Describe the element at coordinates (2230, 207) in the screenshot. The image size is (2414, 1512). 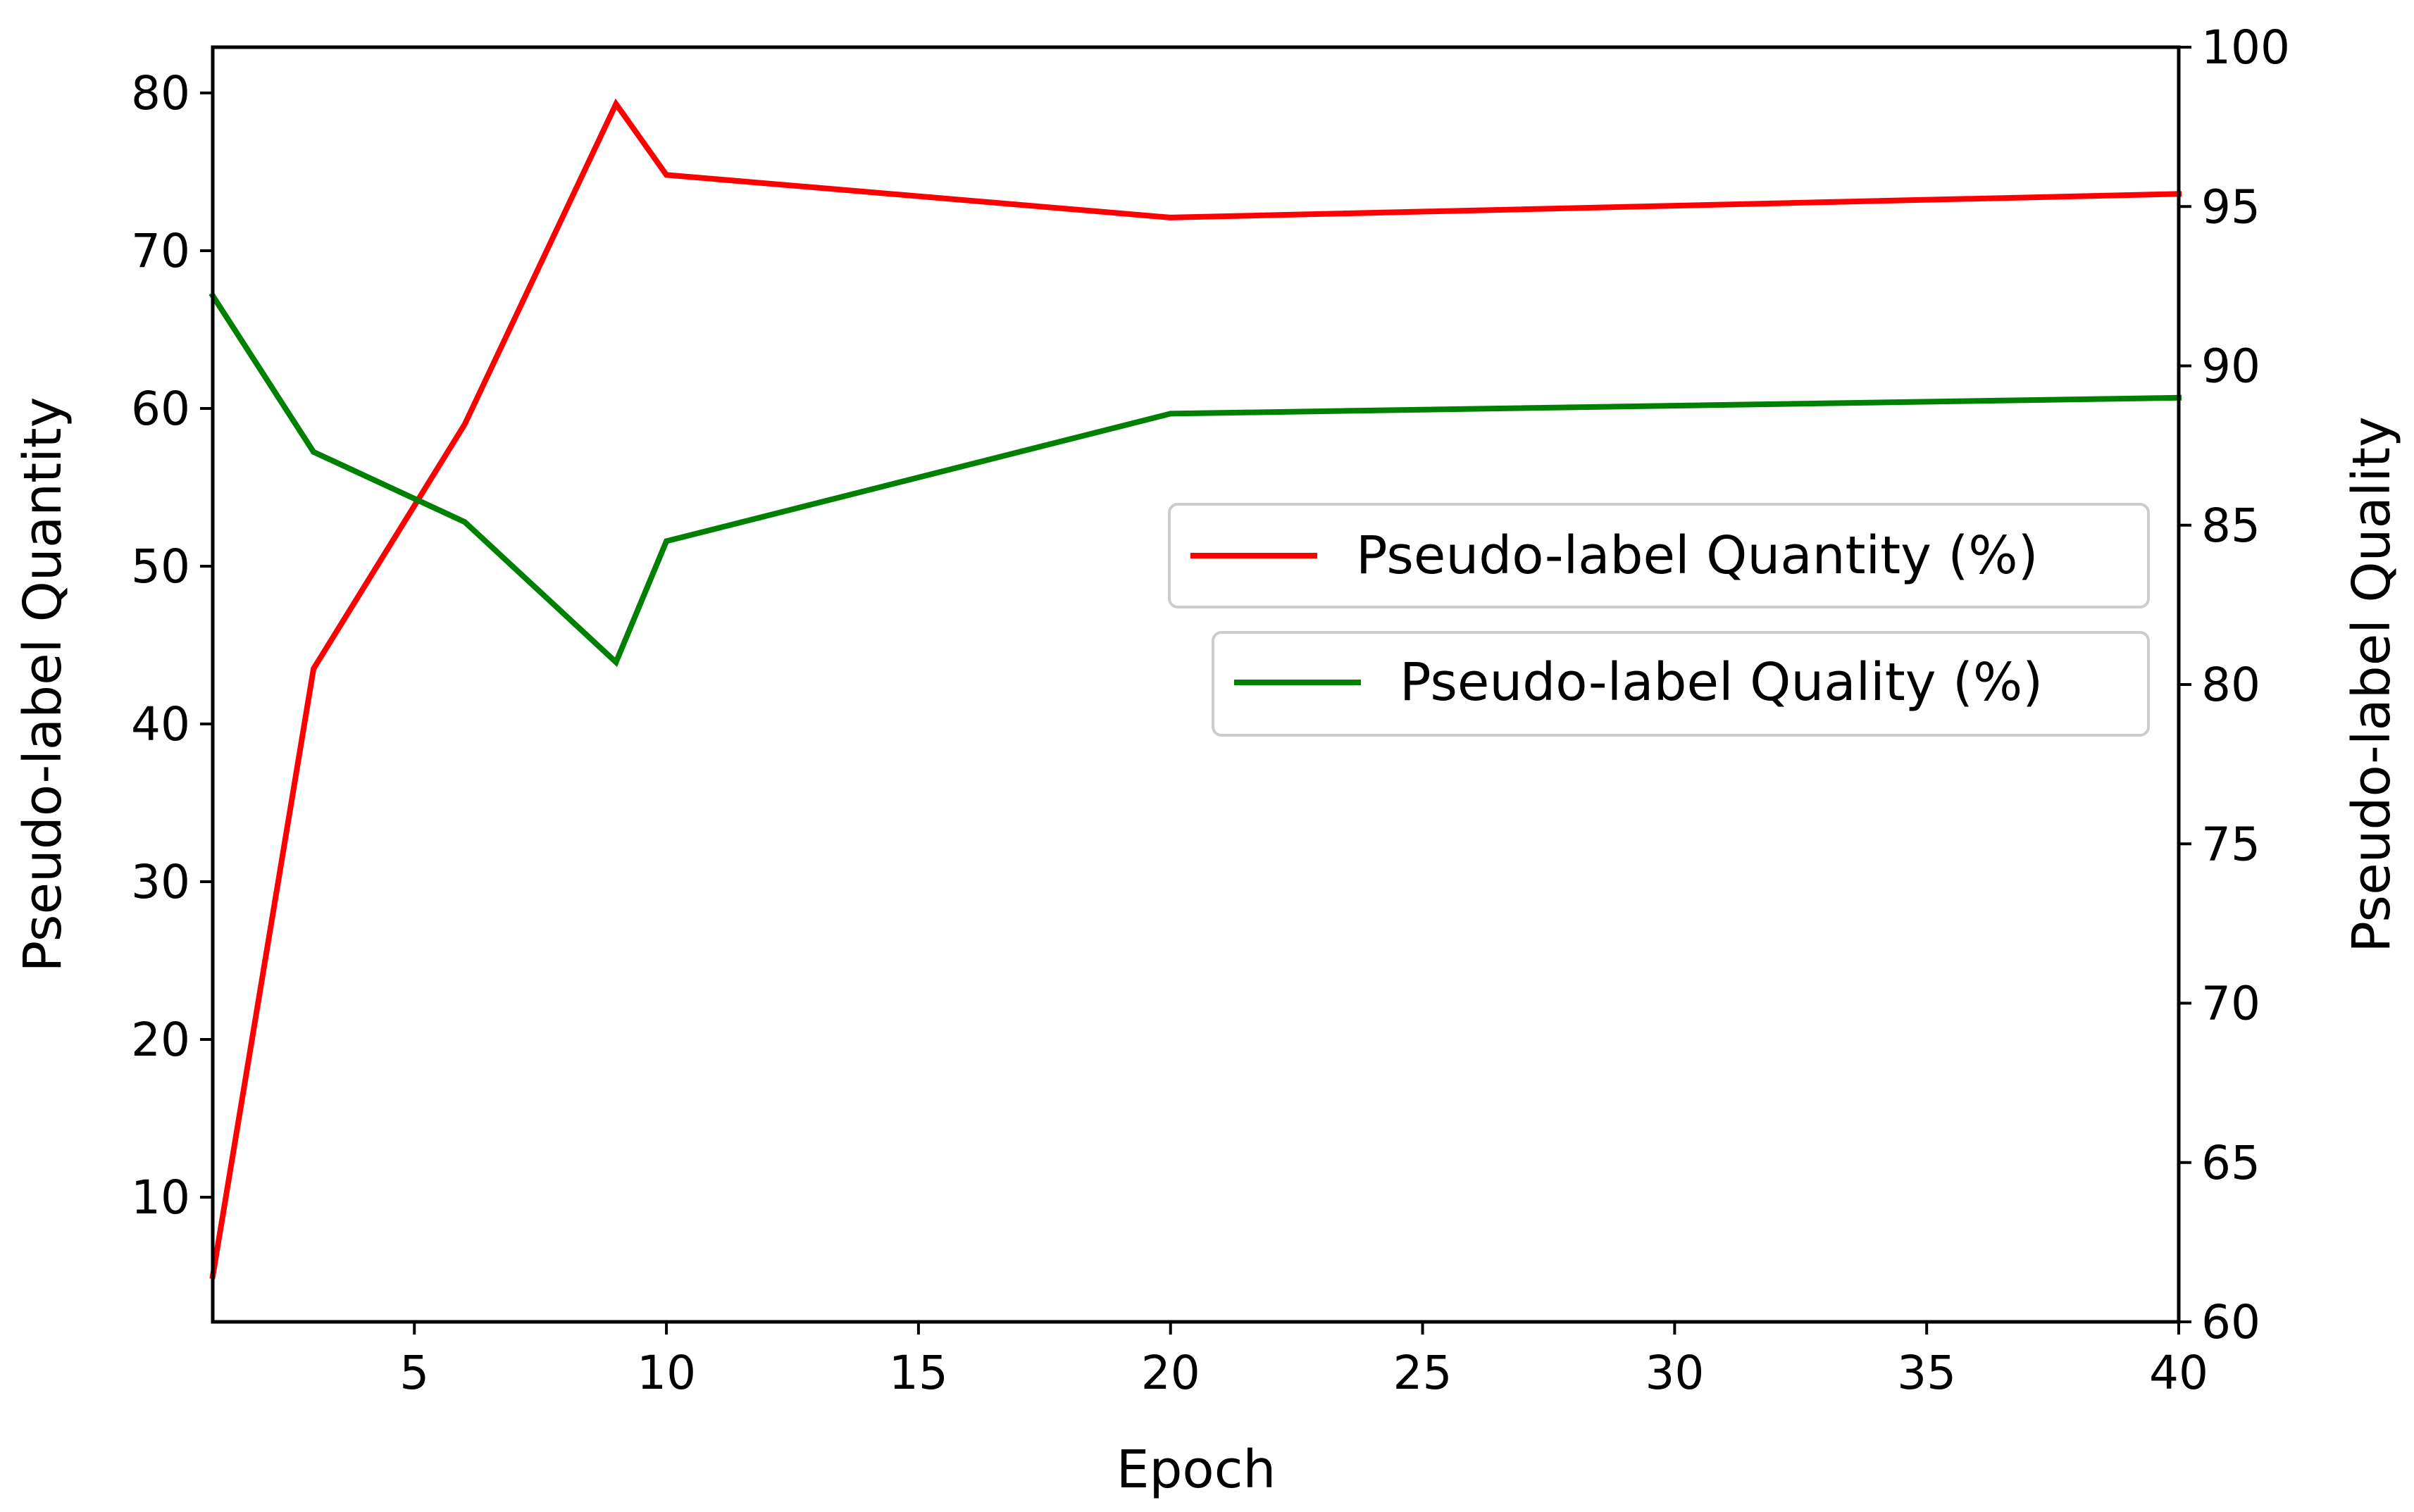
I see `right-y-tick-label: 95` at that location.